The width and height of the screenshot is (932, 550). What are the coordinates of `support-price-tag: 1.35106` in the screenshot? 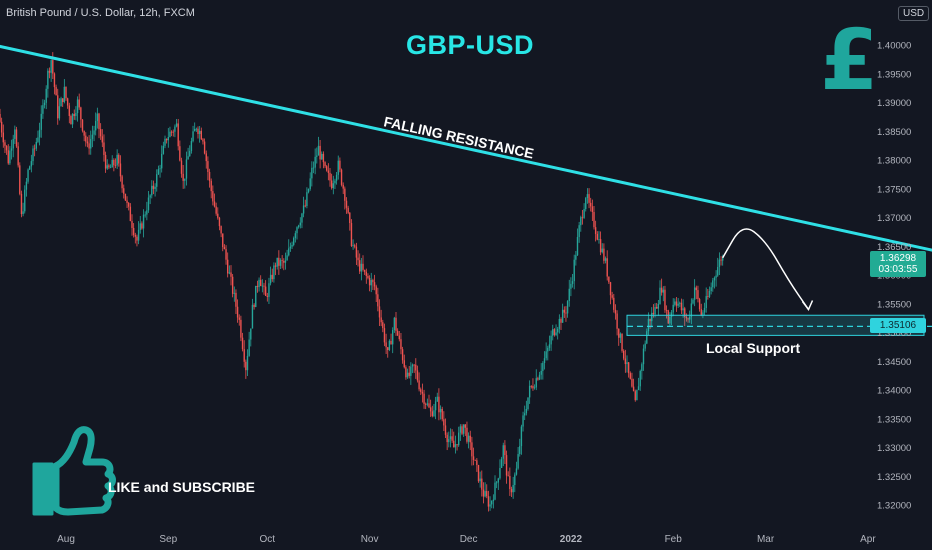 It's located at (898, 325).